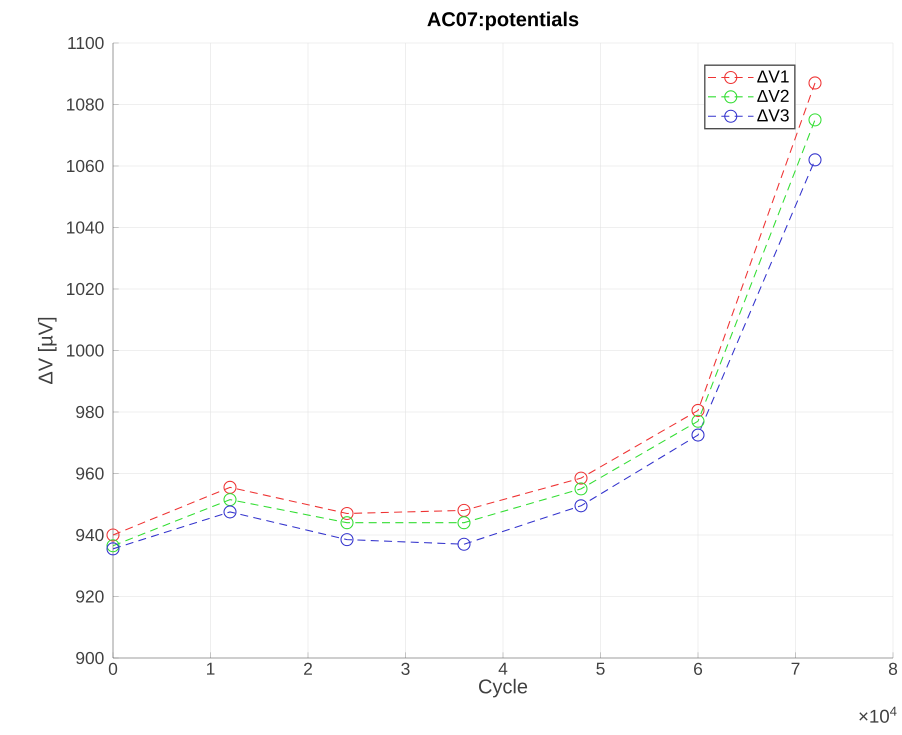 This screenshot has width=902, height=735. Describe the element at coordinates (878, 714) in the screenshot. I see `text: ×10$^{4}$` at that location.